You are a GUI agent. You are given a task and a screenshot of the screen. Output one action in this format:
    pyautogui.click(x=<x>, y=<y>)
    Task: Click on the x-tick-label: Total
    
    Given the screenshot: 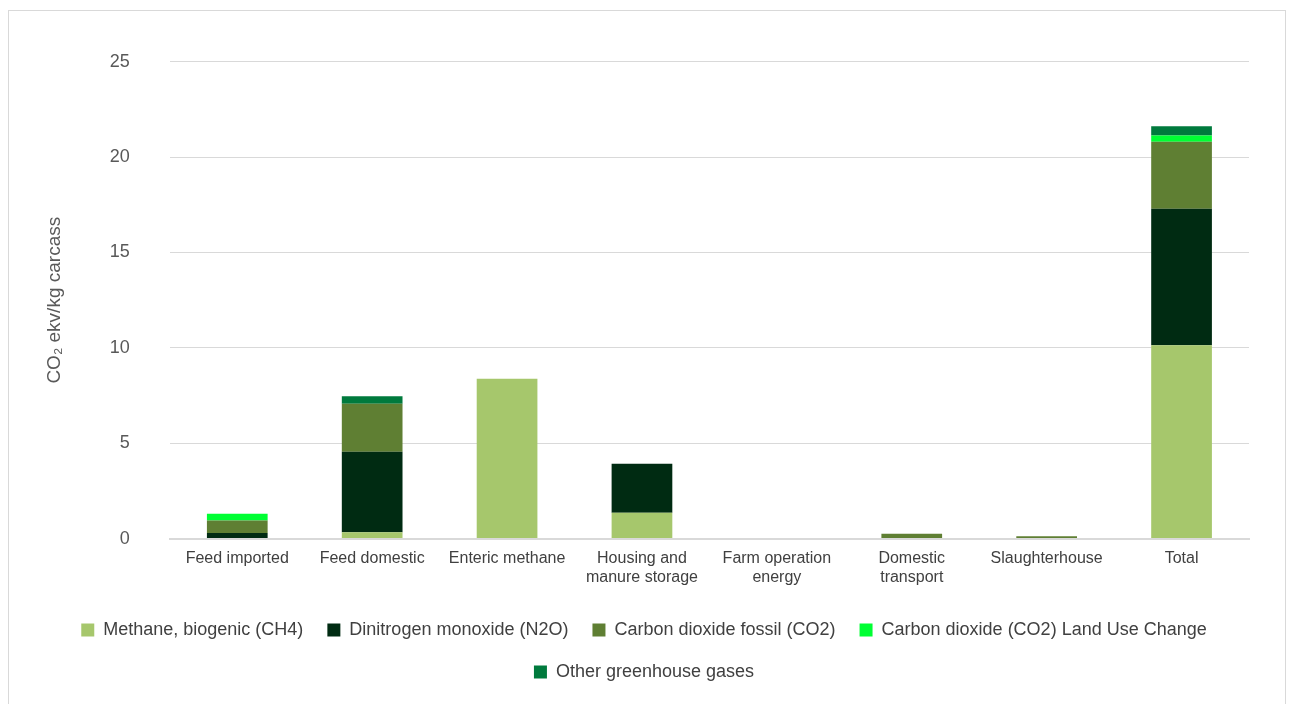 What is the action you would take?
    pyautogui.click(x=1181, y=557)
    